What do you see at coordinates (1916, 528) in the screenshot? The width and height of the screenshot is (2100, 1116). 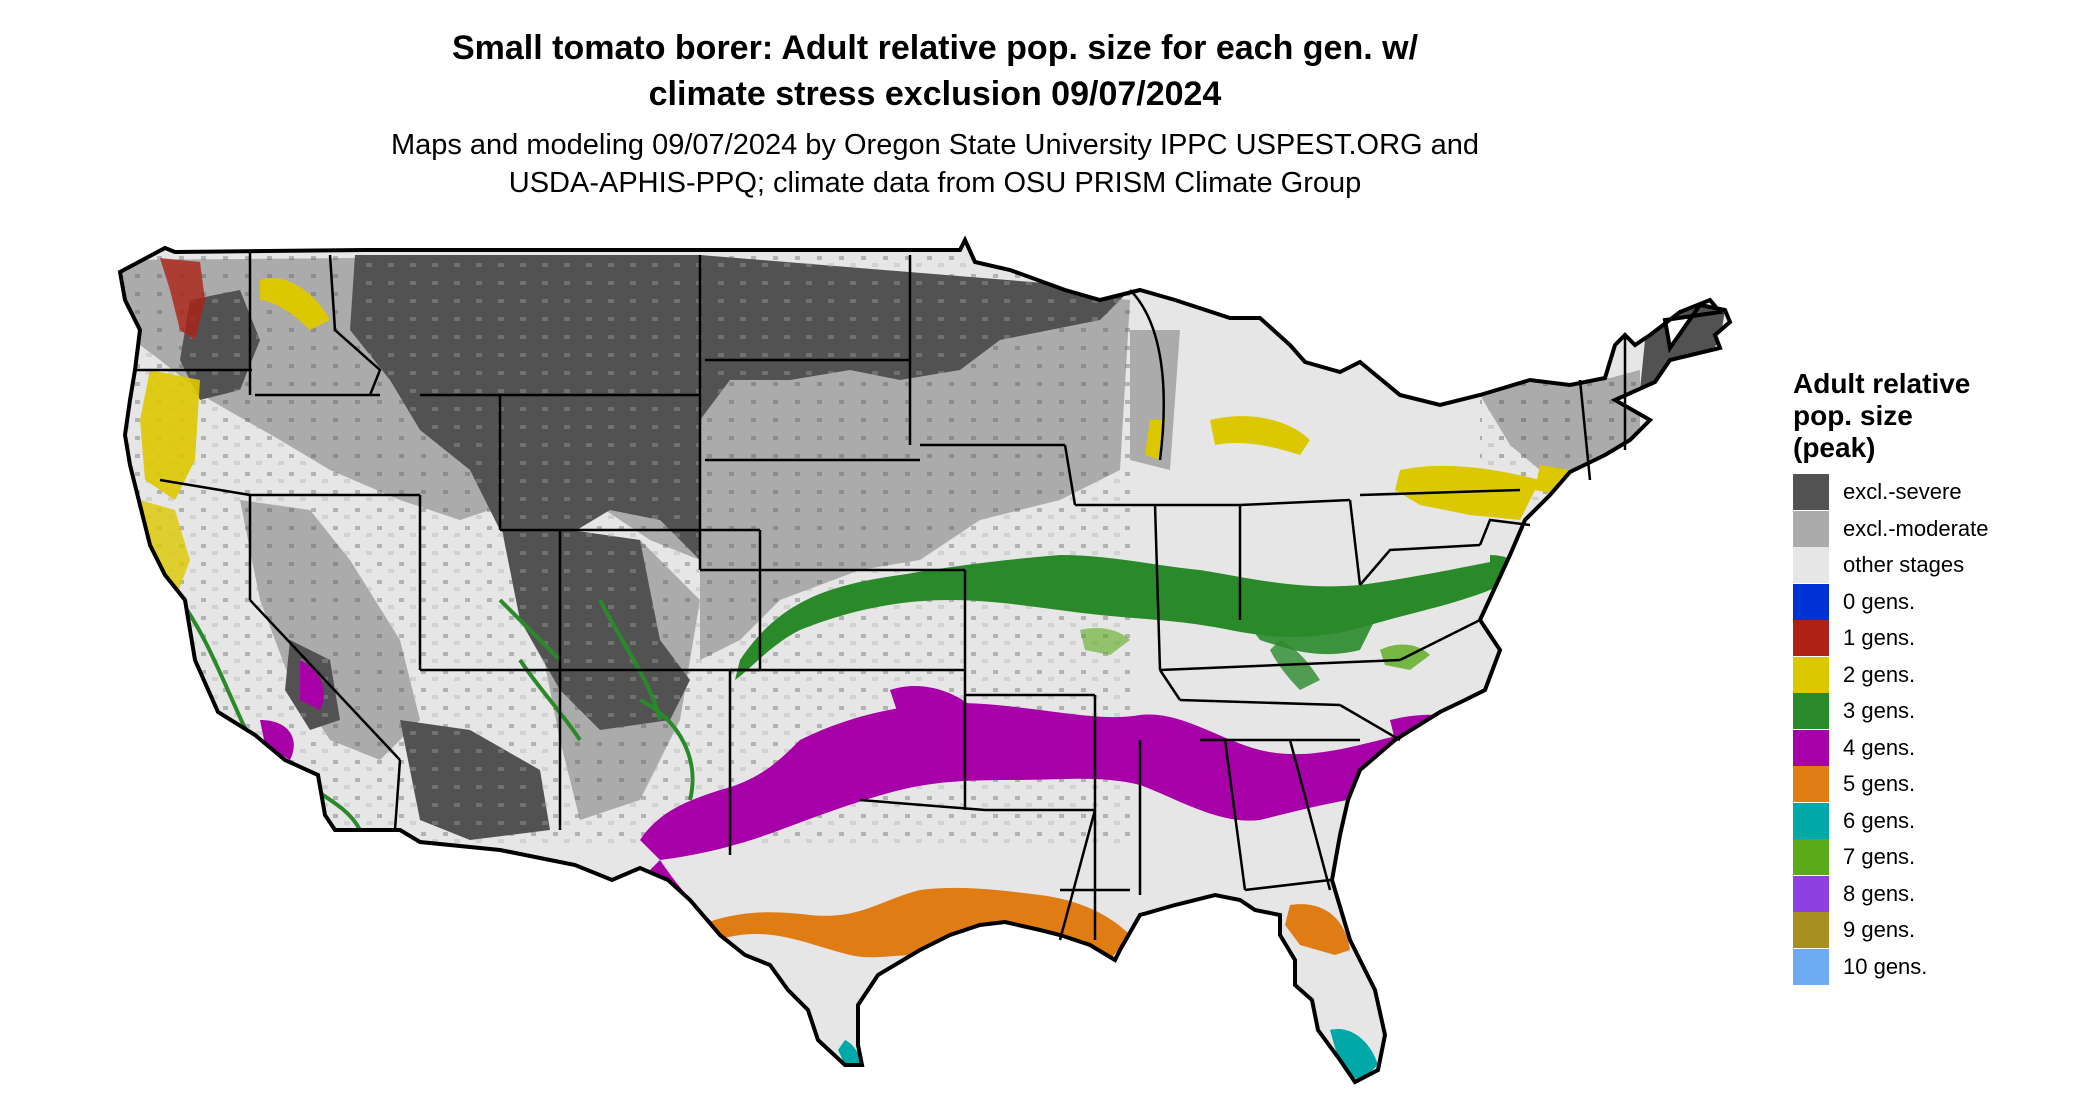 I see `legend-label: excl.-moderate` at bounding box center [1916, 528].